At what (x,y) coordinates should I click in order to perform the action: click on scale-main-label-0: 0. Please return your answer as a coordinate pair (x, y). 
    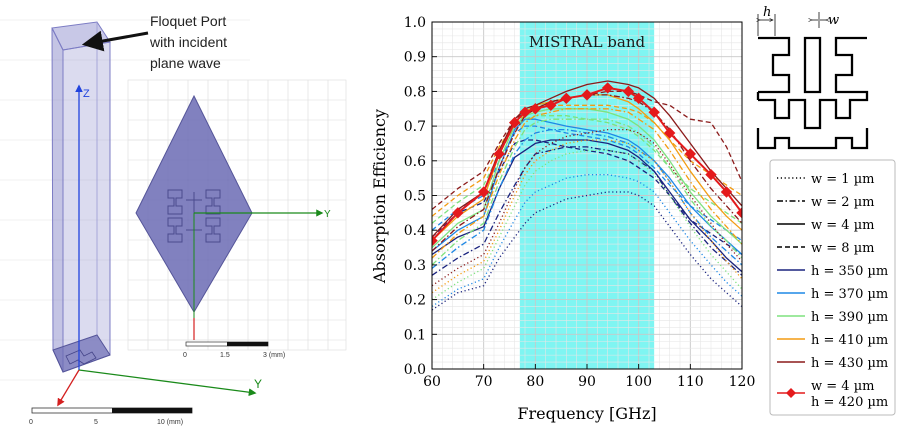
    Looking at the image, I should click on (31, 422).